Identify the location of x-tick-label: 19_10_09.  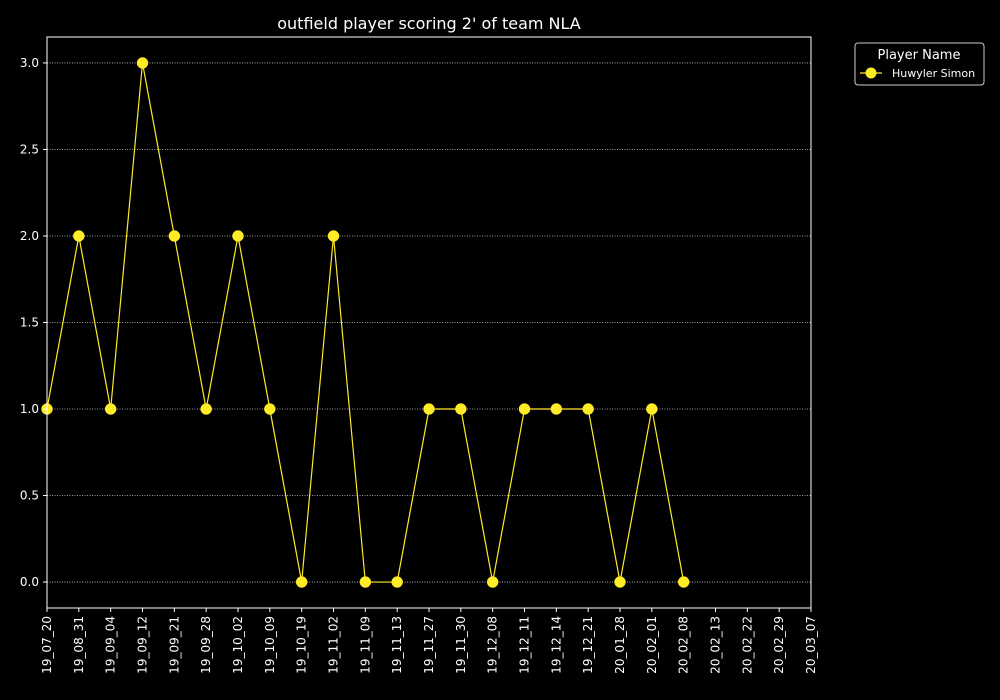
(270, 645).